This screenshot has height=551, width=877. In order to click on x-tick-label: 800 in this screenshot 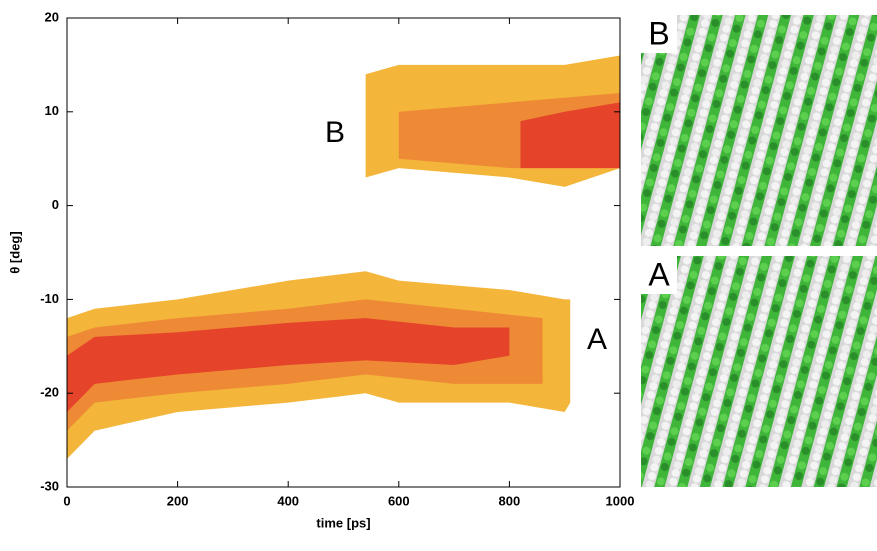, I will do `click(510, 500)`.